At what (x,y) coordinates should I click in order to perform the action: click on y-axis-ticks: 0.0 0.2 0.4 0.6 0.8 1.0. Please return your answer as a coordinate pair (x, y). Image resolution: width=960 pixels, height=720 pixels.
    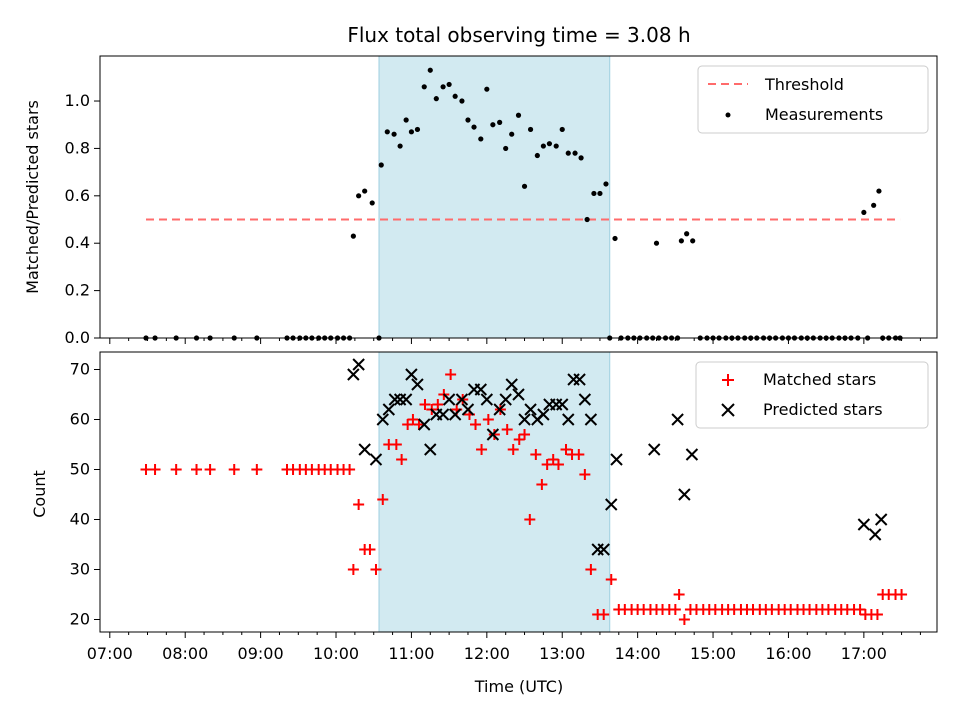
    Looking at the image, I should click on (82, 219).